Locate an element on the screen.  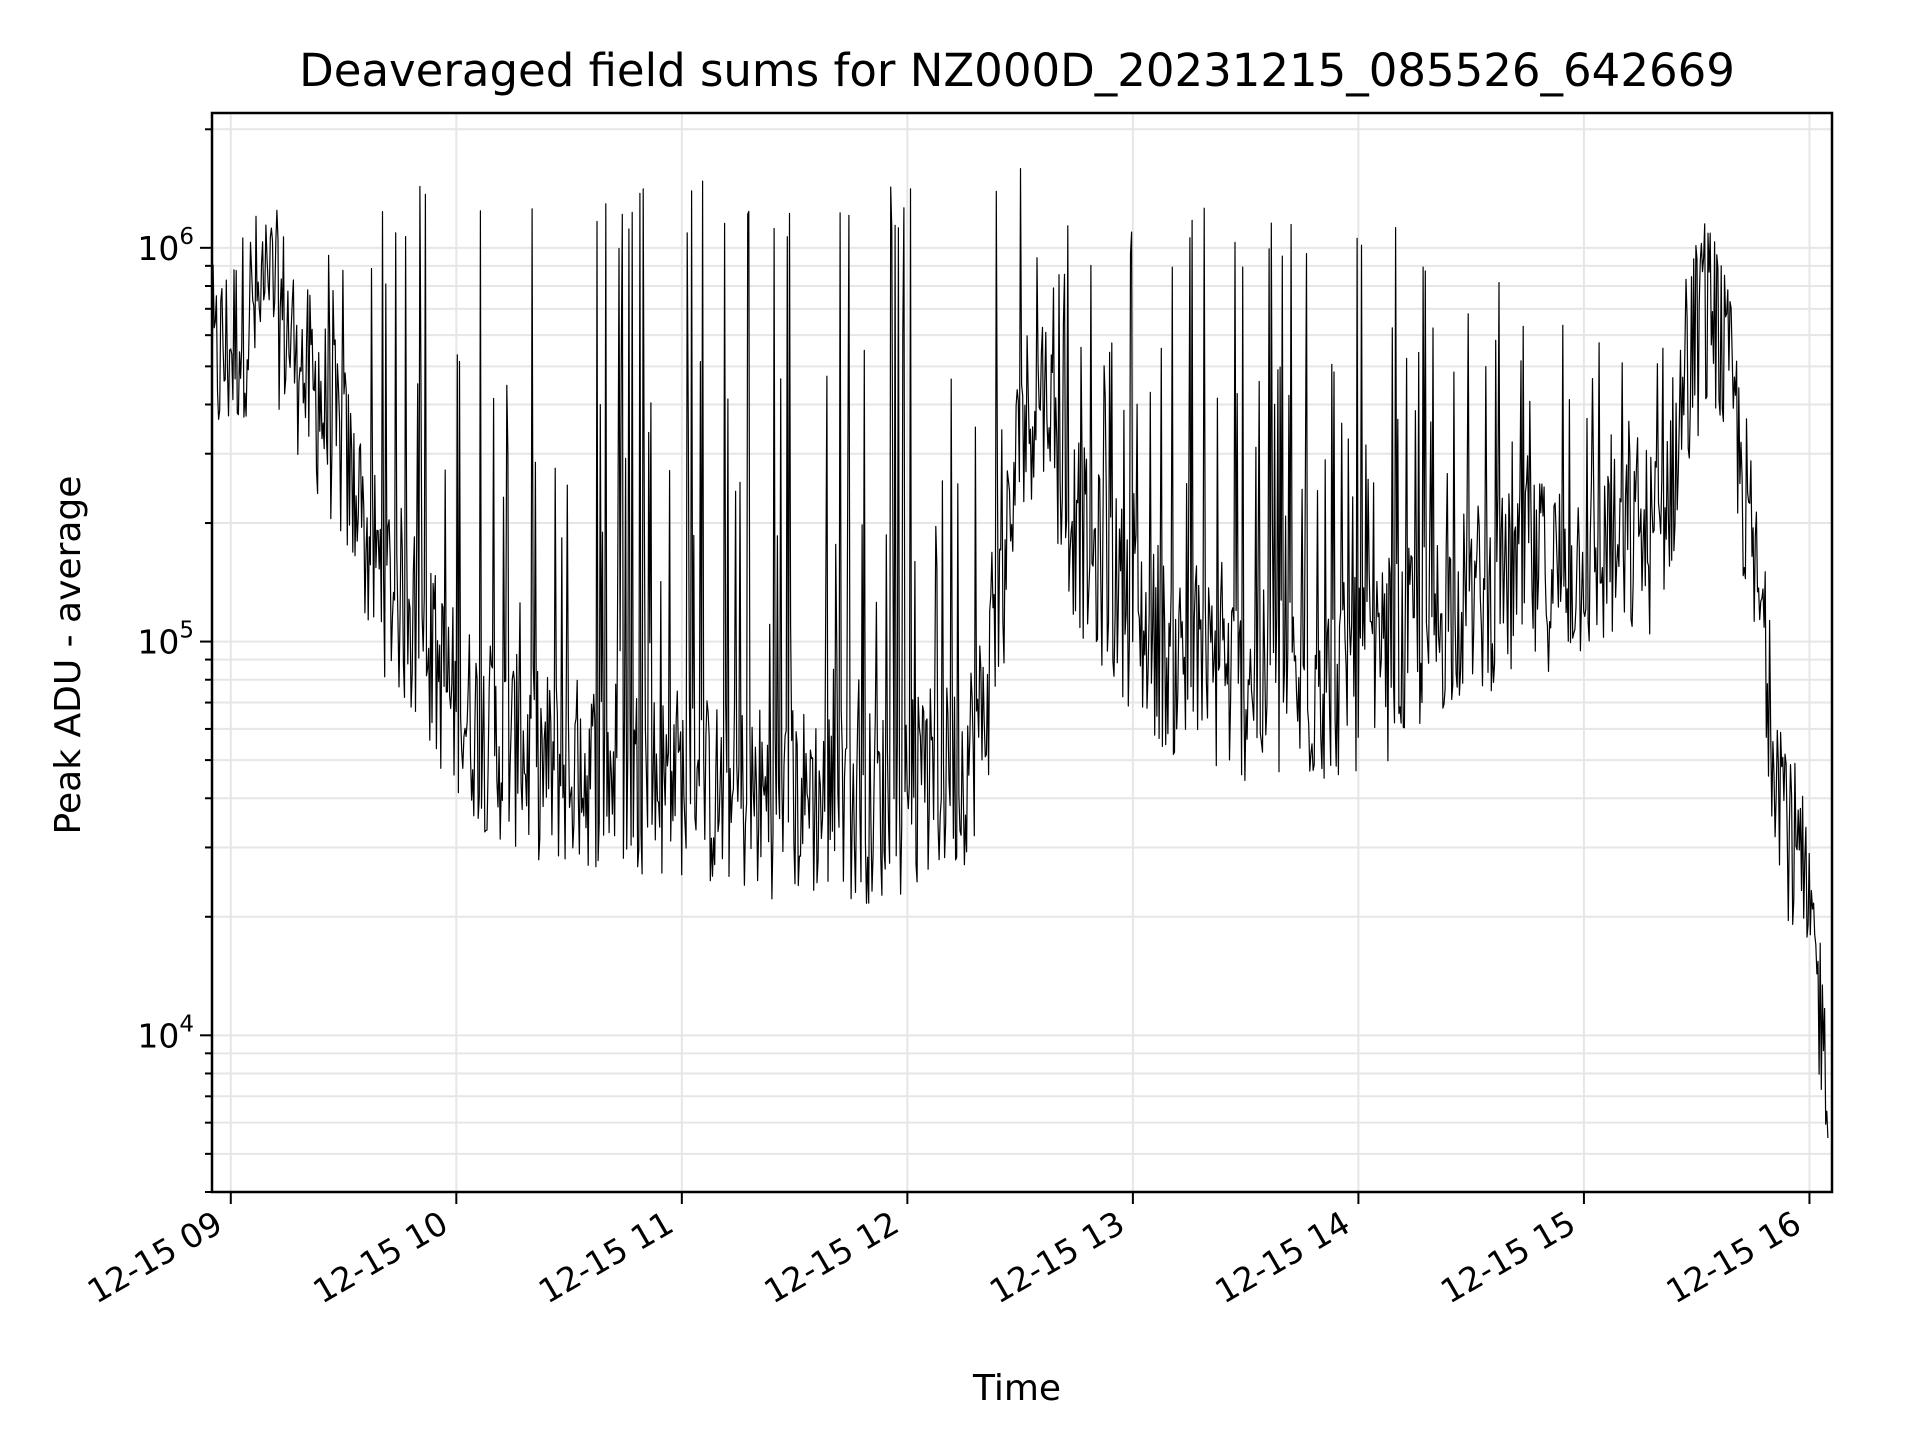
y-tick-label: 10⁵ is located at coordinates (165, 640).